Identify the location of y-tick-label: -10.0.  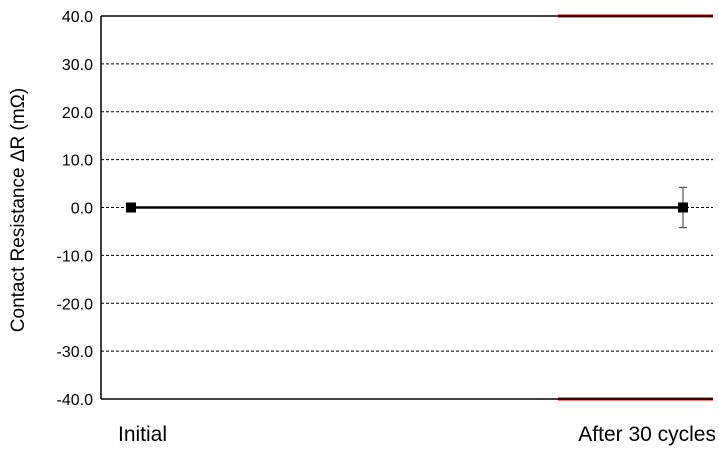
(75, 256).